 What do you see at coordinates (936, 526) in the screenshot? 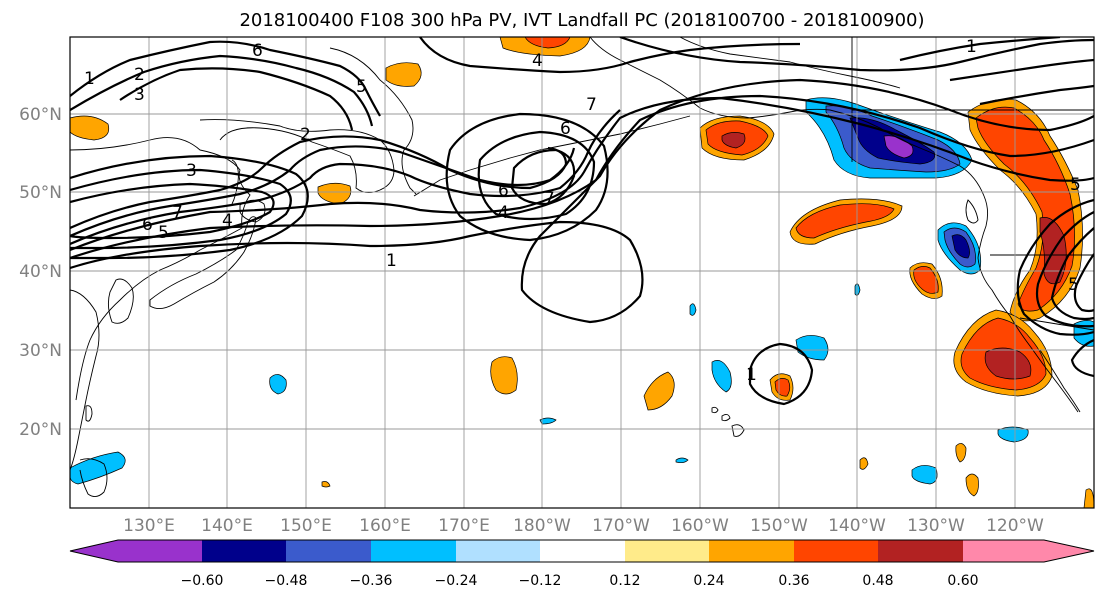
I see `lon-label: 130°W` at bounding box center [936, 526].